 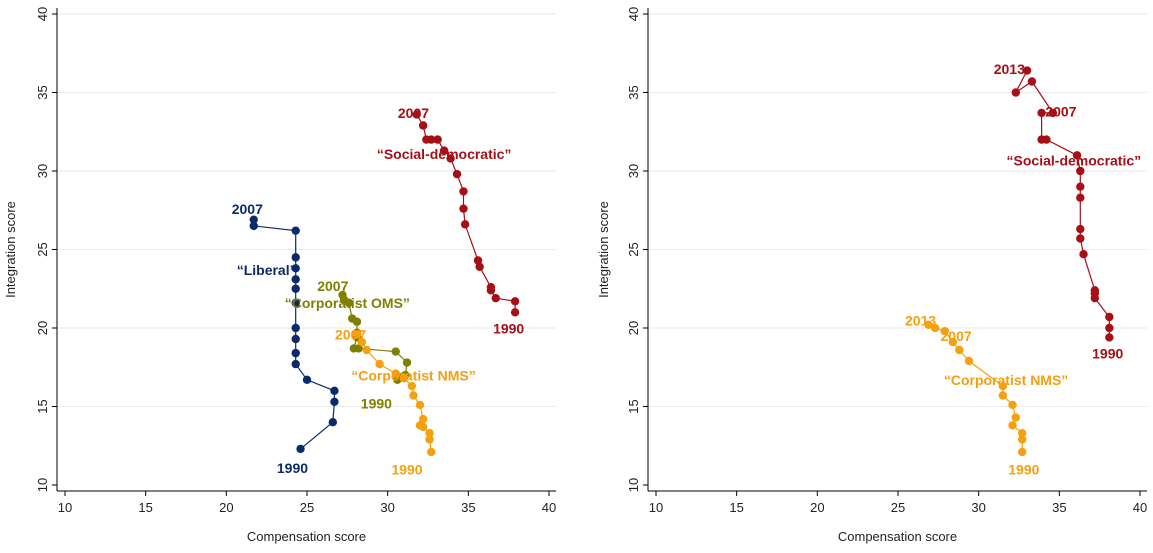 I want to click on series-line, so click(x=466, y=213).